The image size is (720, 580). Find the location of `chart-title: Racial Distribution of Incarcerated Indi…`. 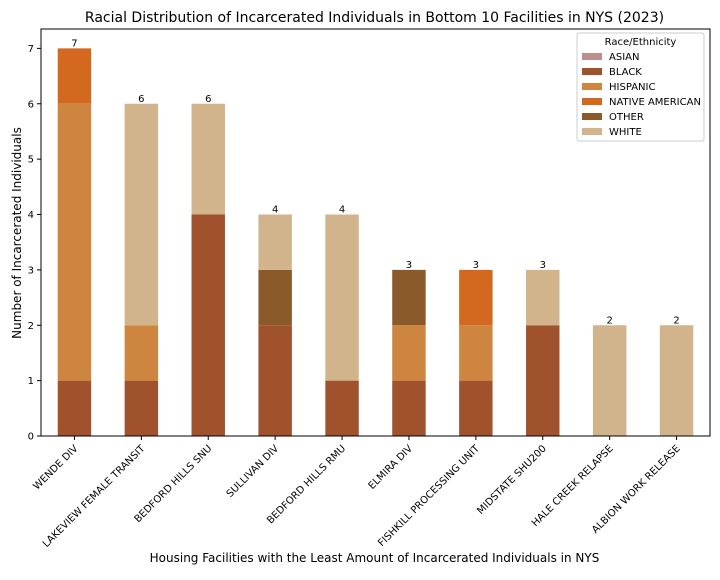

chart-title: Racial Distribution of Incarcerated Indi… is located at coordinates (374, 18).